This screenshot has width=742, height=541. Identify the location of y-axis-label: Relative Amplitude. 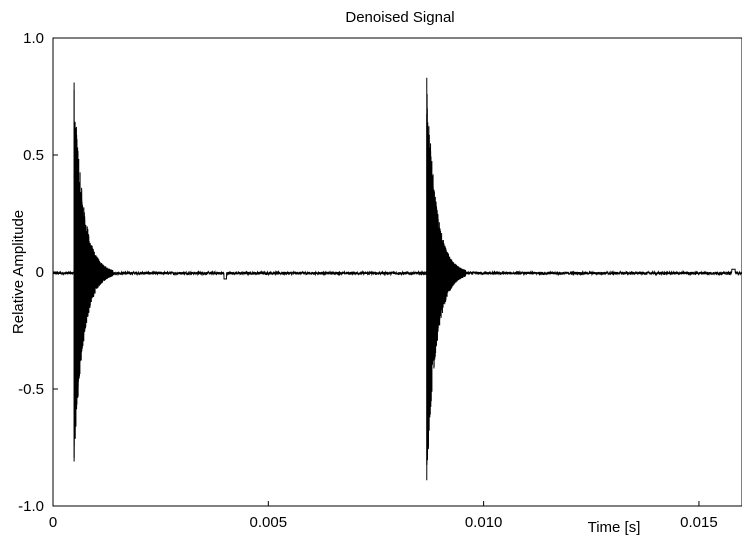
(18, 272).